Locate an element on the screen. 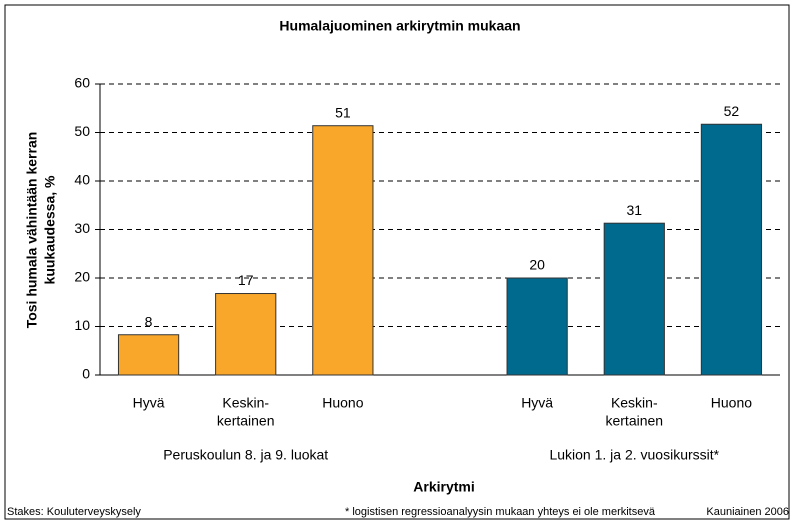 The image size is (795, 524). value-label: 52 is located at coordinates (732, 111).